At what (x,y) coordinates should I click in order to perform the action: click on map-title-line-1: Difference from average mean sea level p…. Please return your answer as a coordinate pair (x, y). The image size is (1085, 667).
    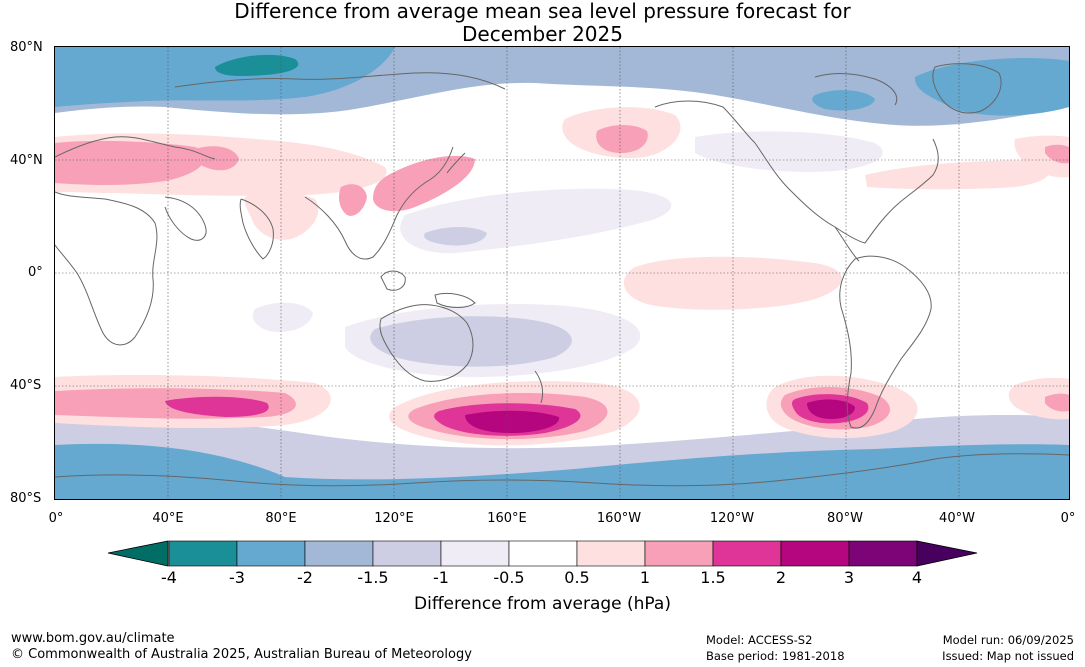
    Looking at the image, I should click on (542, 11).